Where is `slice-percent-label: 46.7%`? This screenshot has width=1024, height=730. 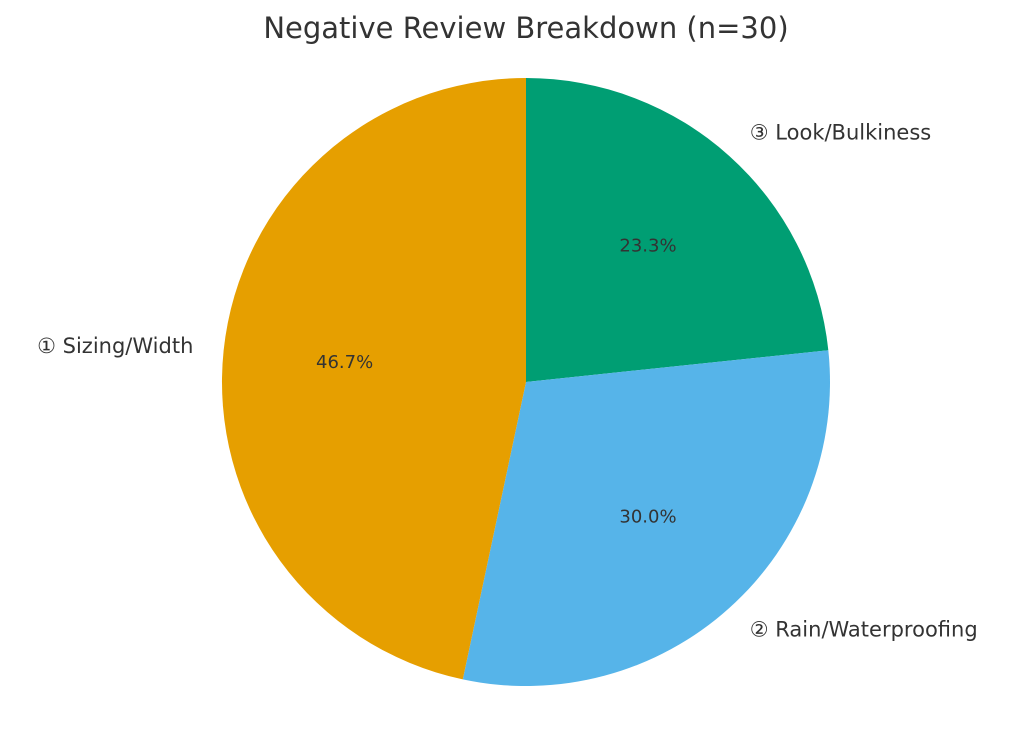 slice-percent-label: 46.7% is located at coordinates (344, 362).